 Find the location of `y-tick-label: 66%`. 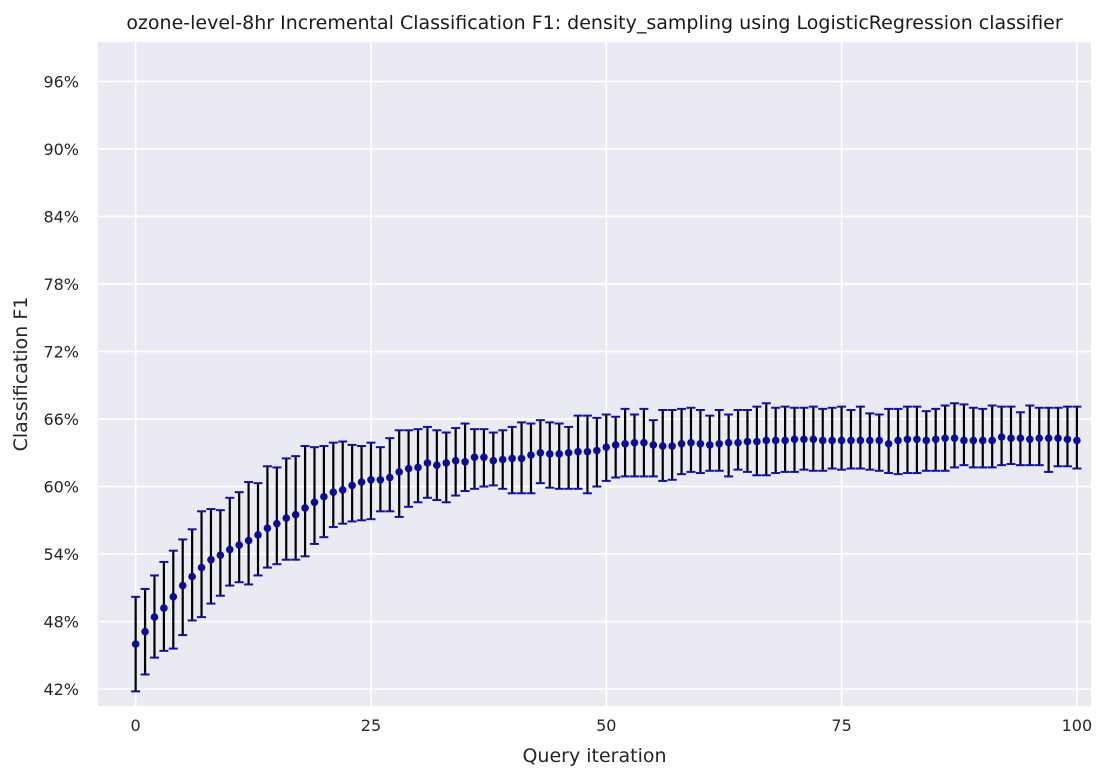

y-tick-label: 66% is located at coordinates (61, 419).